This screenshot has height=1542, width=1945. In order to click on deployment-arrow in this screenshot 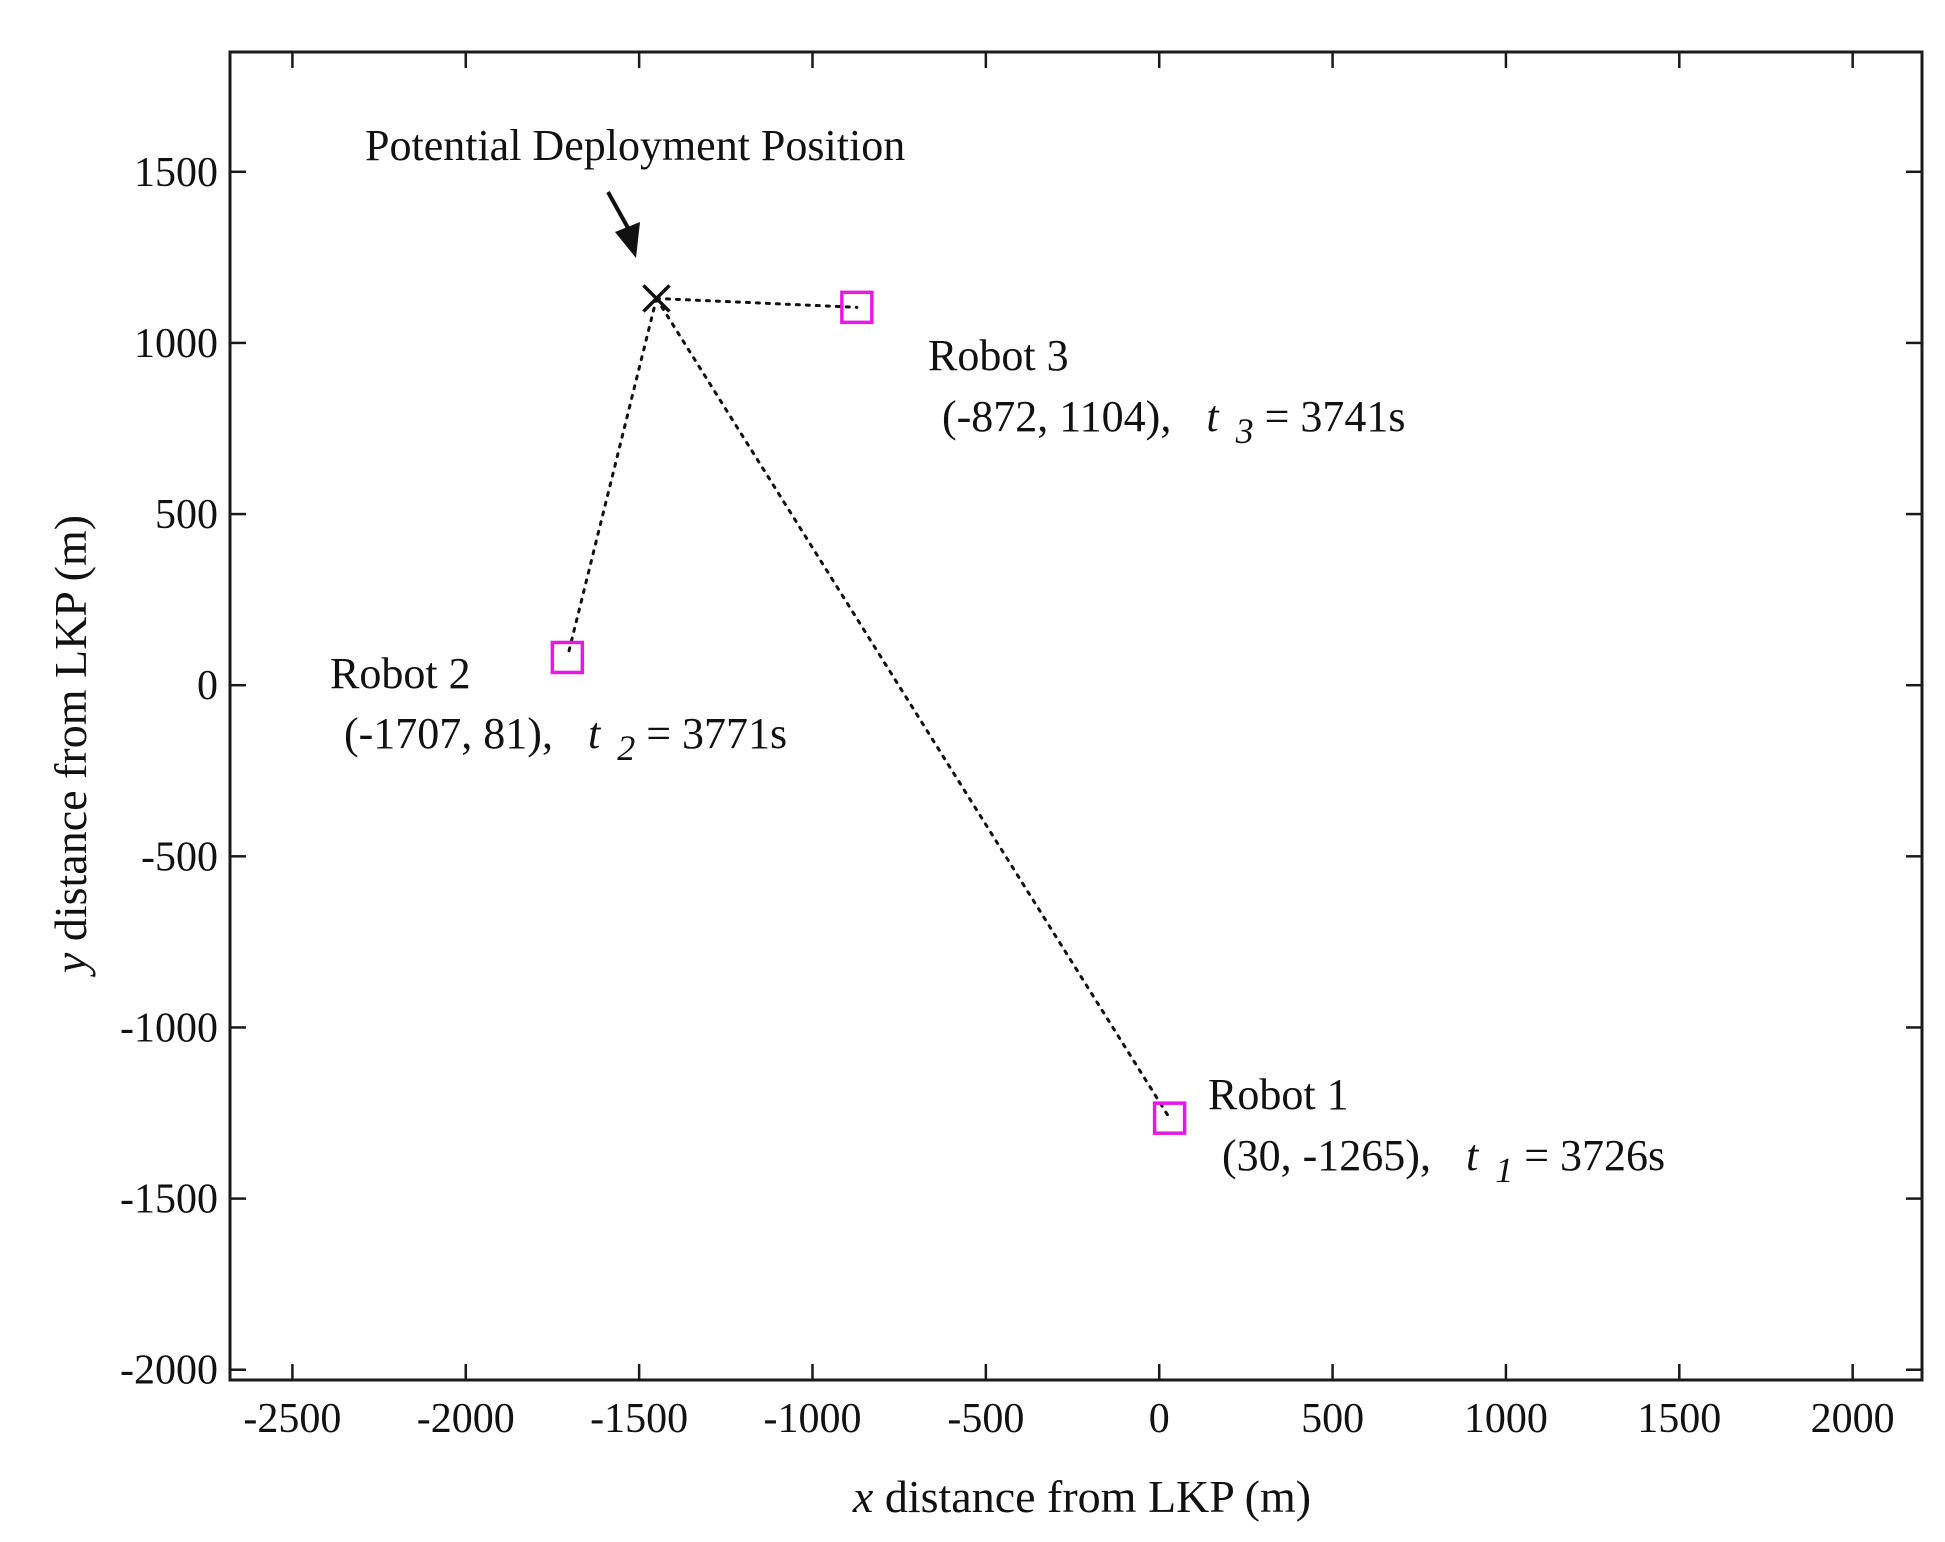, I will do `click(623, 224)`.